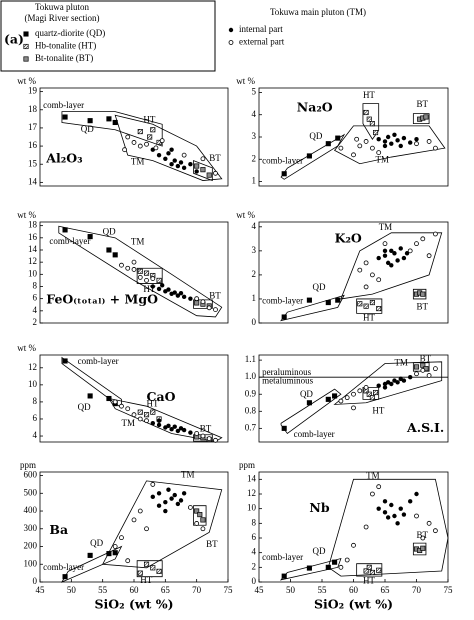 The image size is (474, 620). I want to click on panel-oxide-label: Na₂O, so click(315, 107).